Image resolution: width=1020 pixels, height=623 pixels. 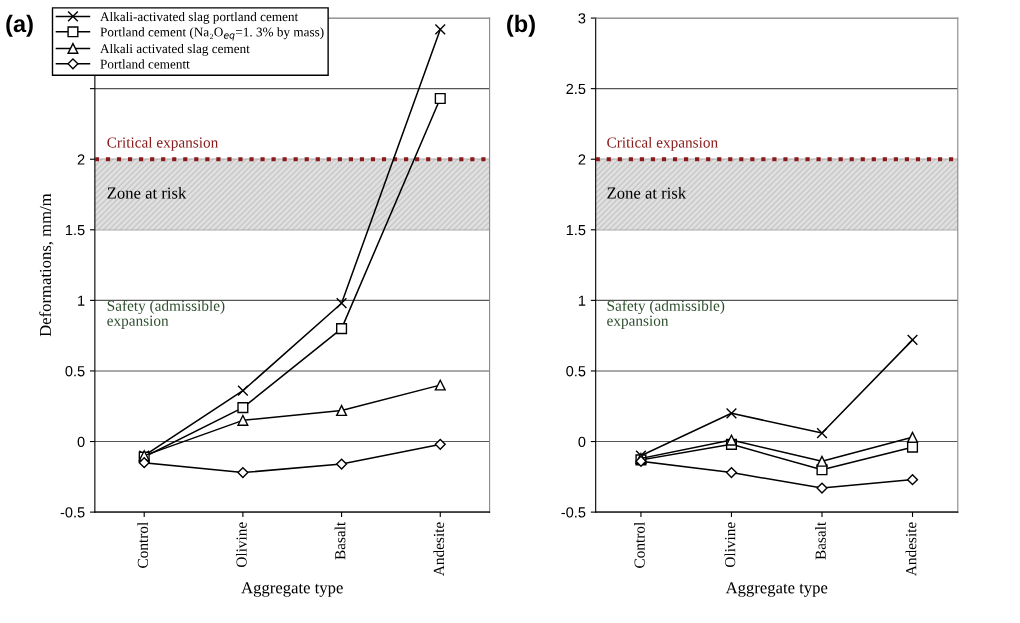 What do you see at coordinates (145, 64) in the screenshot?
I see `legend-label: Portland cementt` at bounding box center [145, 64].